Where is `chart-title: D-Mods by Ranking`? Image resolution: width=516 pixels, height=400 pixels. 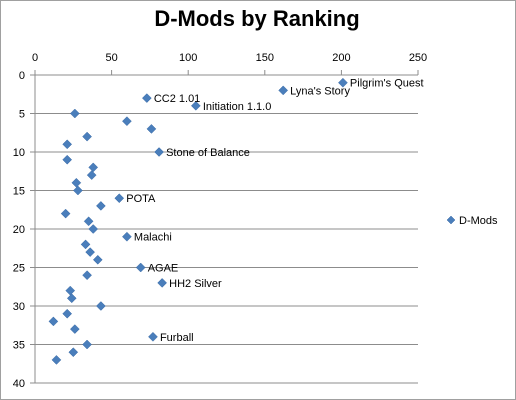
chart-title: D-Mods by Ranking is located at coordinates (257, 18).